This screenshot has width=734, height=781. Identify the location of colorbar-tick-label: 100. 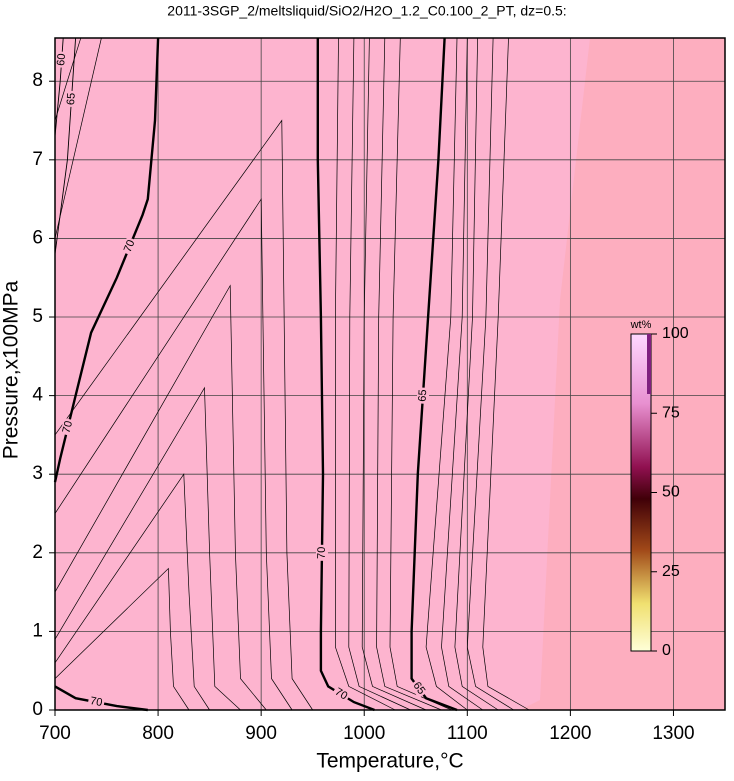
(675, 333).